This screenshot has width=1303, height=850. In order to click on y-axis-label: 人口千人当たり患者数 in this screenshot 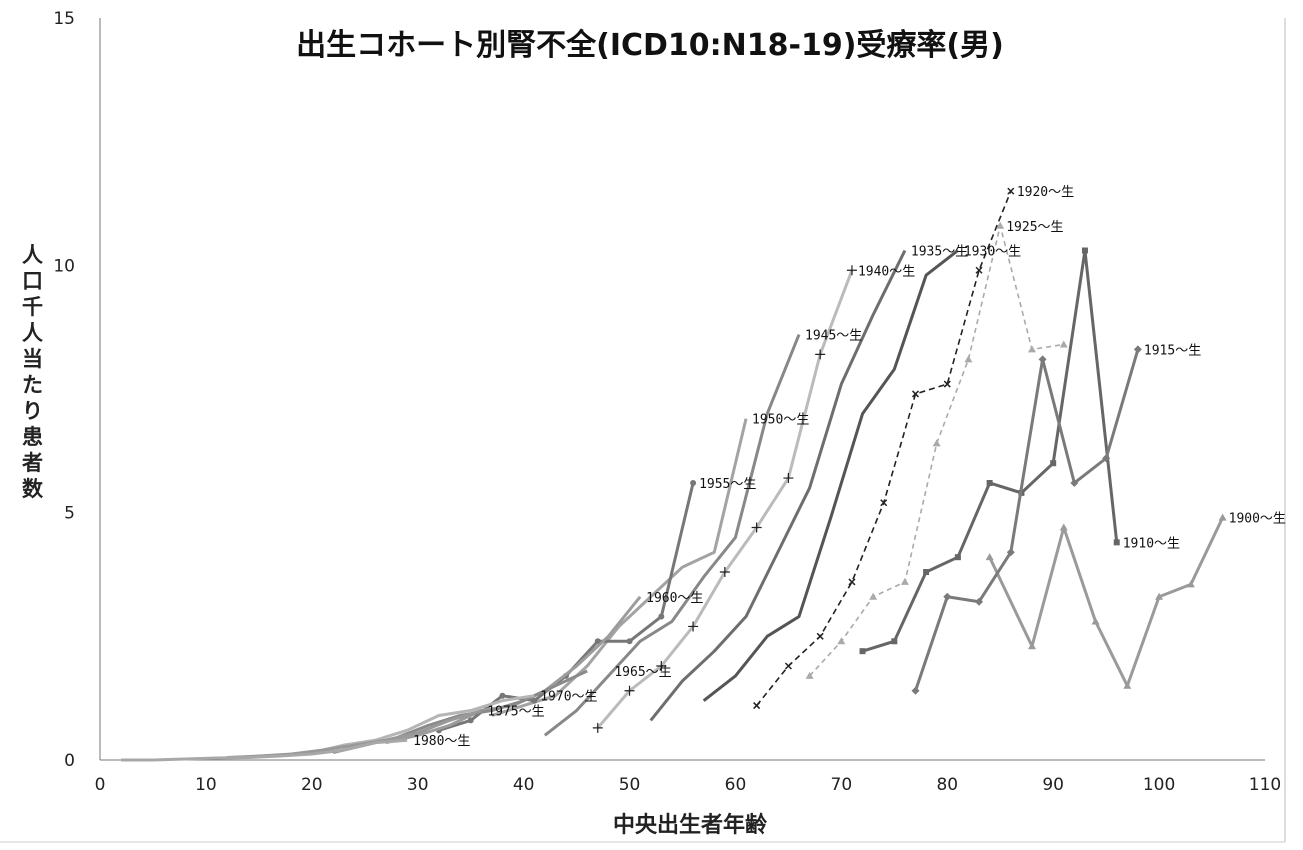, I will do `click(33, 372)`.